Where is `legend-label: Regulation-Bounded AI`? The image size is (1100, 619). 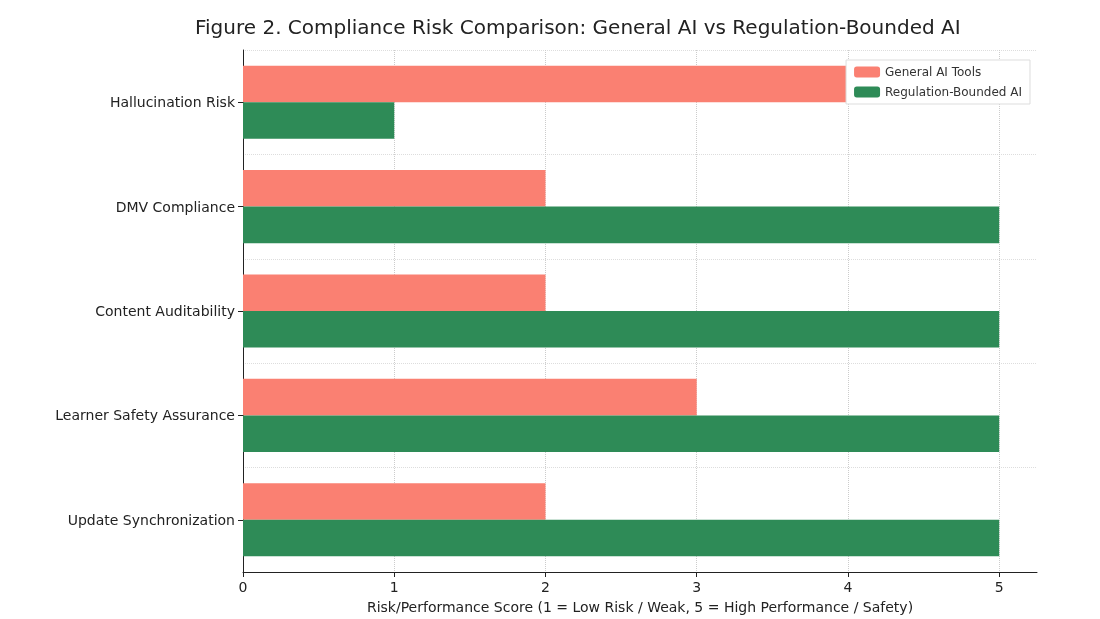
legend-label: Regulation-Bounded AI is located at coordinates (954, 92).